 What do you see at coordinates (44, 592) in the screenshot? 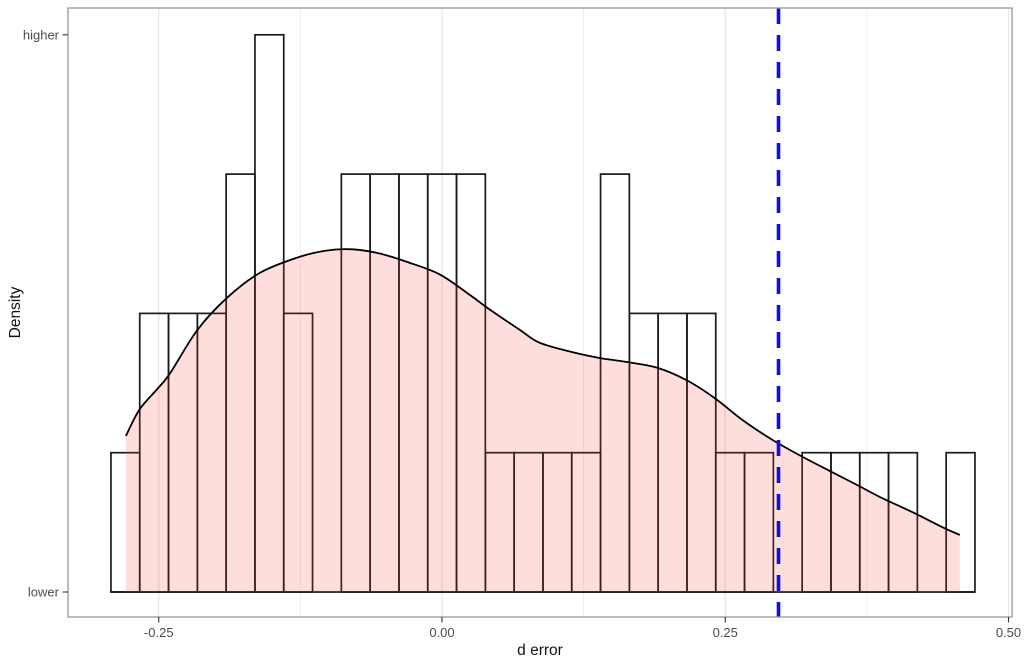
I see `y-tick-label-lower: lower` at bounding box center [44, 592].